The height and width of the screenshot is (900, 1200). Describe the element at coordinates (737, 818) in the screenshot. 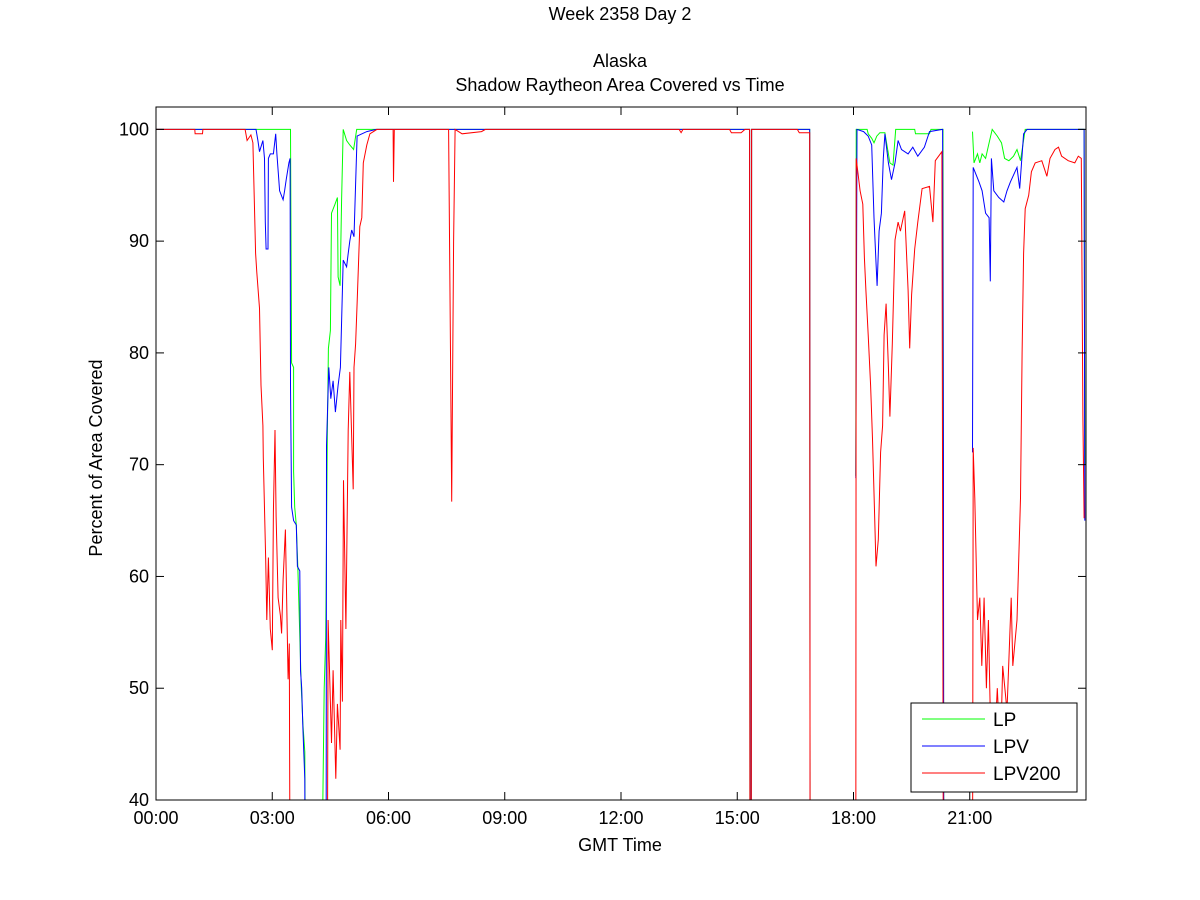

I see `x-tick-label: 15:00` at that location.